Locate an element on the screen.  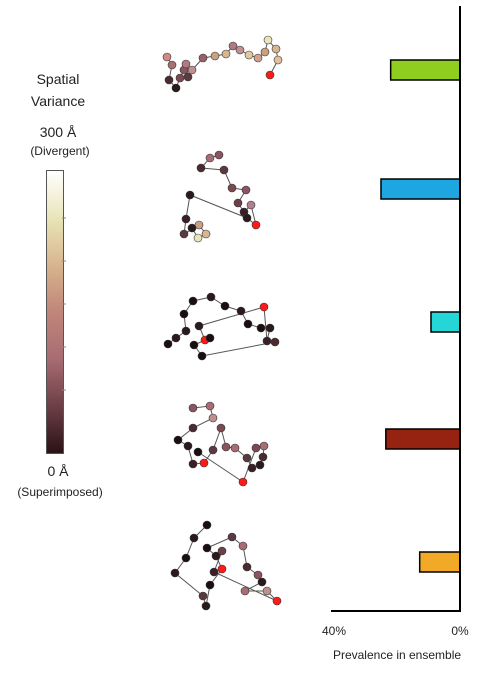
legend-max-label: 300 Å is located at coordinates (58, 132).